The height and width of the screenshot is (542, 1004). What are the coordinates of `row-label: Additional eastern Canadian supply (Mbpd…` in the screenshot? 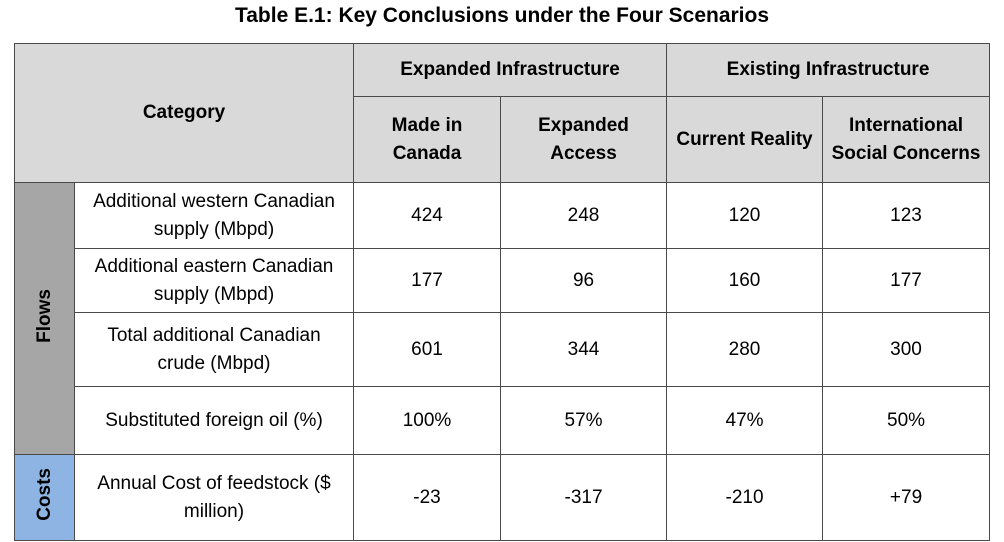 It's located at (214, 280).